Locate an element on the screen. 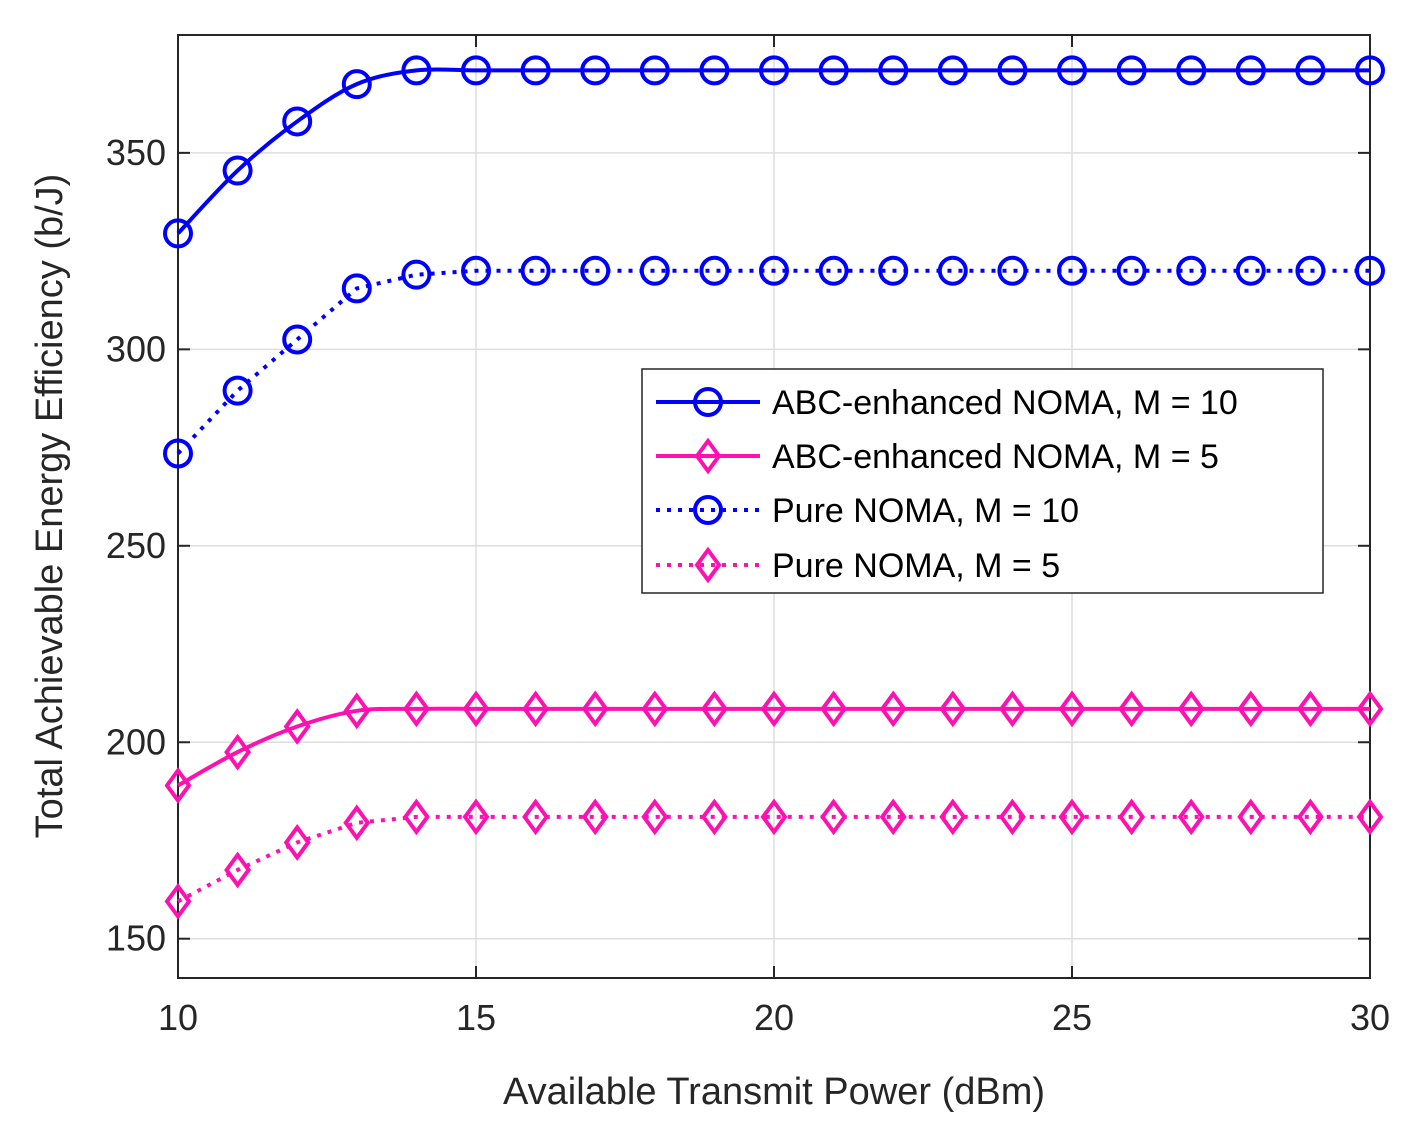 This screenshot has width=1428, height=1134. y-tick-label: 200 is located at coordinates (136, 741).